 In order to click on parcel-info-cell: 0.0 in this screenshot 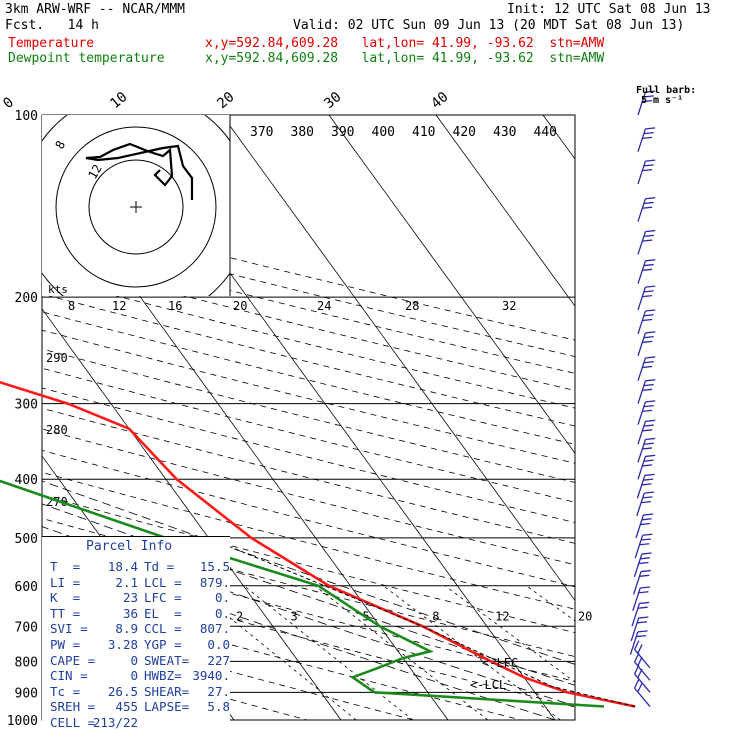, I will do `click(218, 644)`.